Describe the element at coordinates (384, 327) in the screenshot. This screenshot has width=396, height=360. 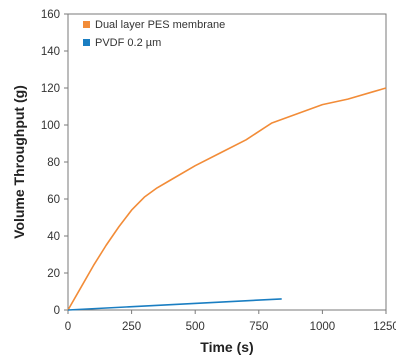
I see `x-tick-label: 1250` at that location.